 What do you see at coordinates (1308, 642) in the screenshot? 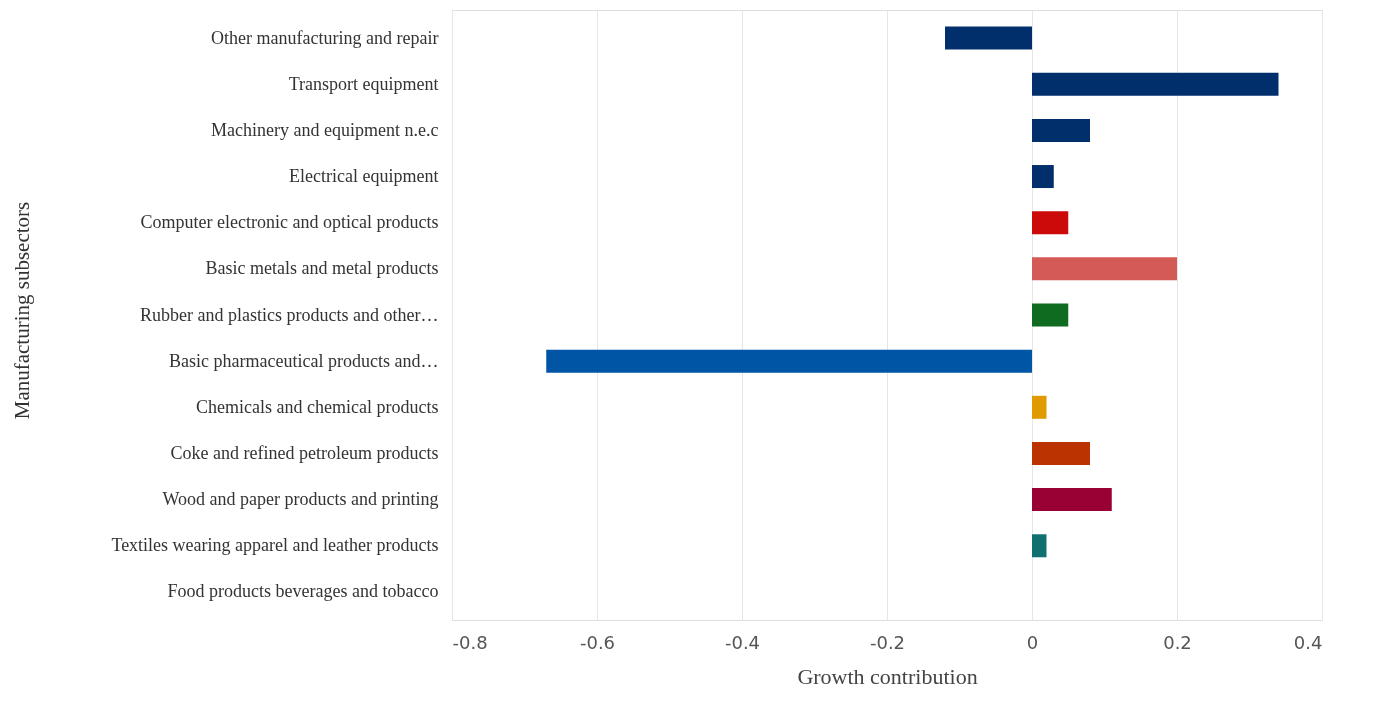
I see `x-tick-label: 0.4` at bounding box center [1308, 642].